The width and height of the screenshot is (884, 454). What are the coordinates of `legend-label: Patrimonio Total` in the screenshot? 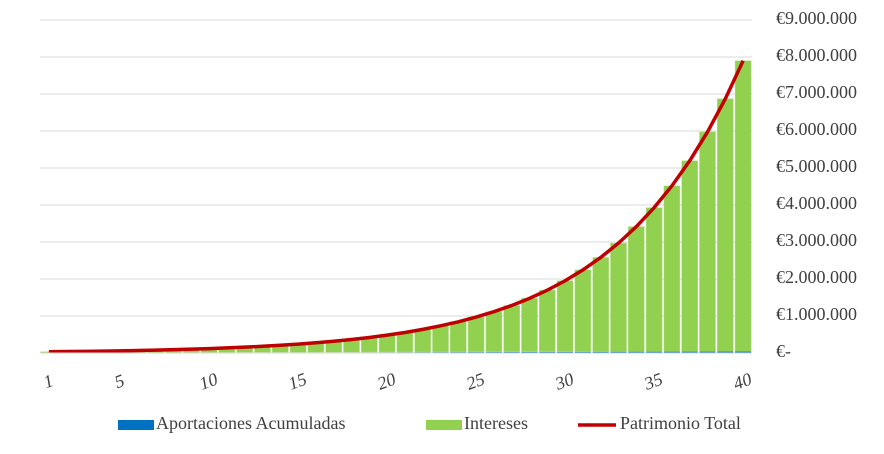 It's located at (680, 423).